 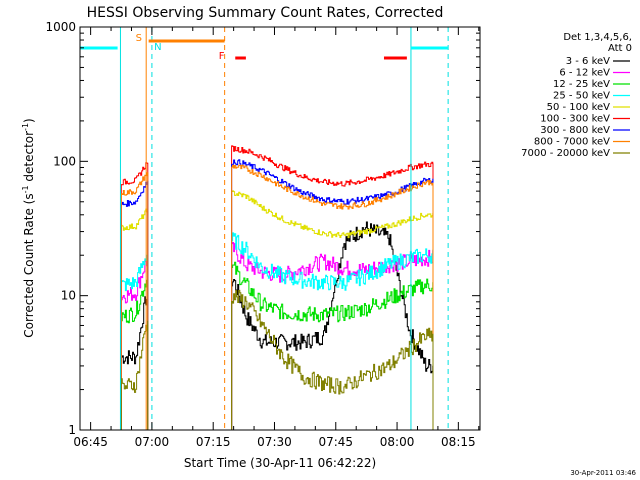 What do you see at coordinates (335, 442) in the screenshot?
I see `x-tick-label: 07:45` at bounding box center [335, 442].